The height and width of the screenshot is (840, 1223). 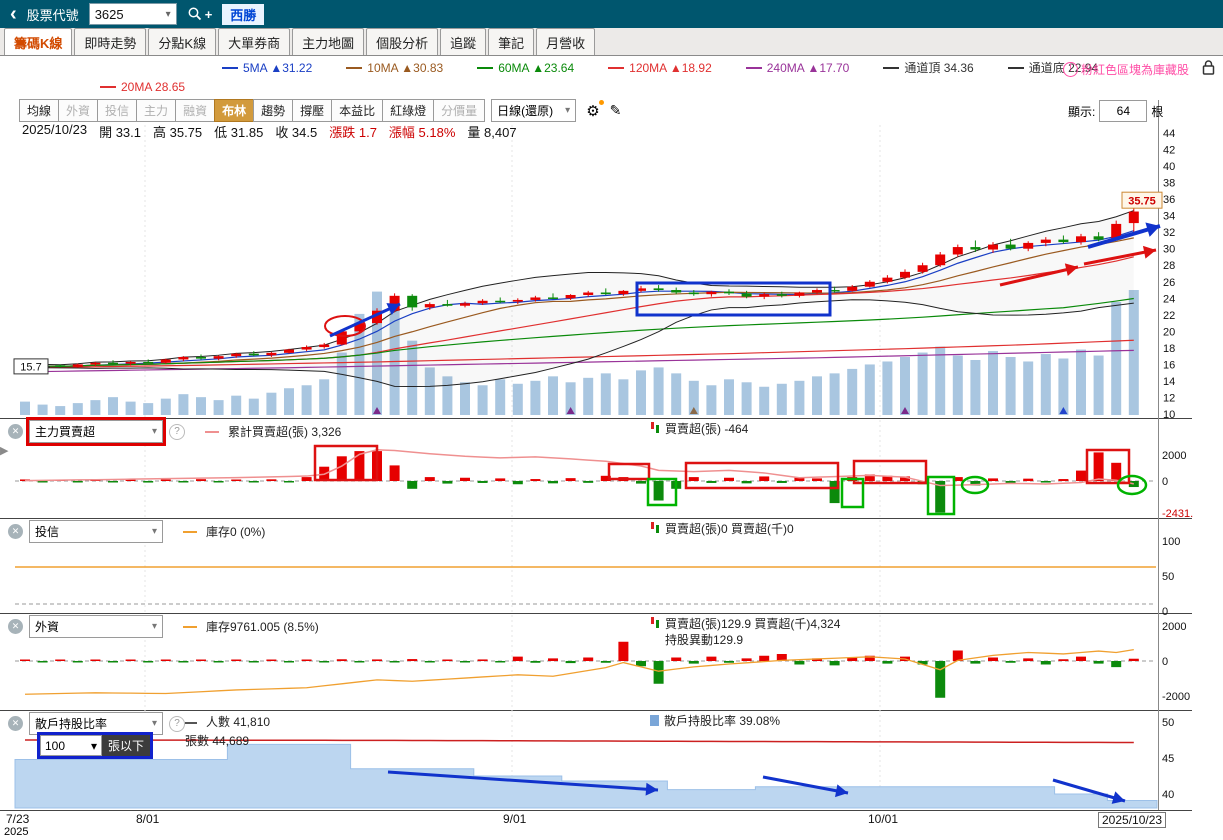 What do you see at coordinates (234, 110) in the screenshot?
I see `toolbar-button-布林: 布林` at bounding box center [234, 110].